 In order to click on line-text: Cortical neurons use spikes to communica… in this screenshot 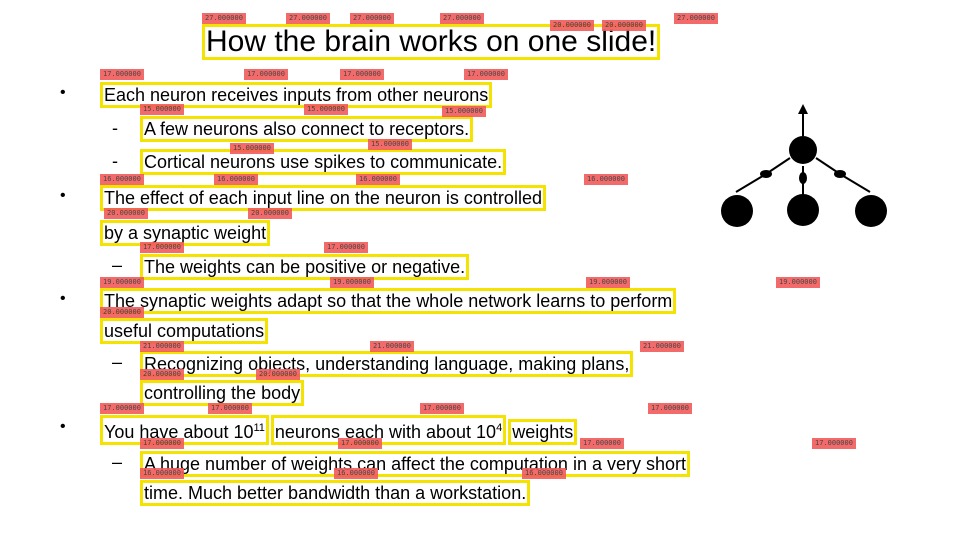, I will do `click(323, 162)`.